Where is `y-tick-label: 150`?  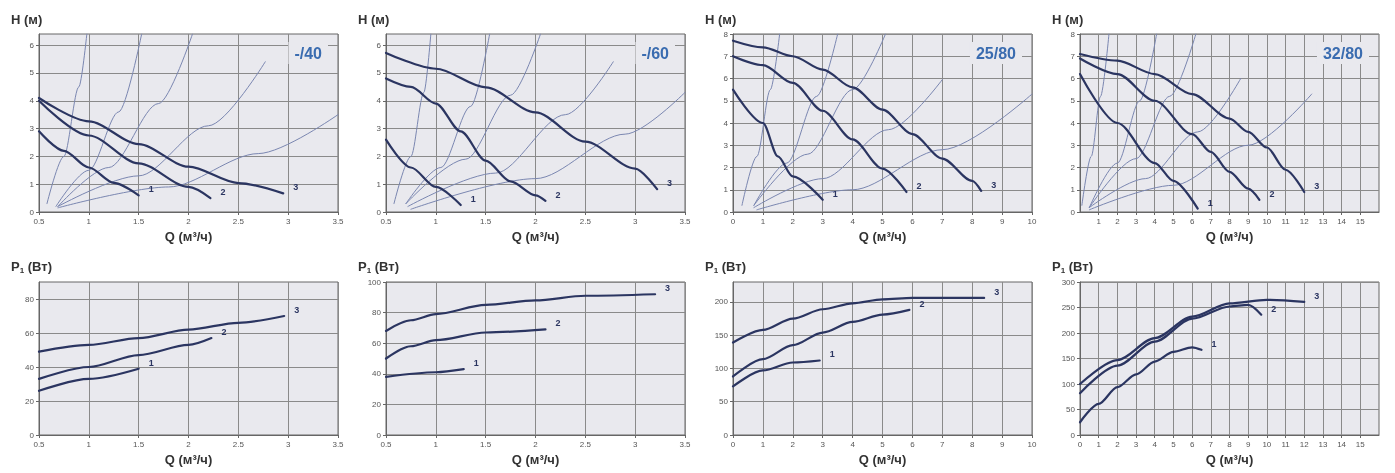
y-tick-label: 150 is located at coordinates (1068, 358).